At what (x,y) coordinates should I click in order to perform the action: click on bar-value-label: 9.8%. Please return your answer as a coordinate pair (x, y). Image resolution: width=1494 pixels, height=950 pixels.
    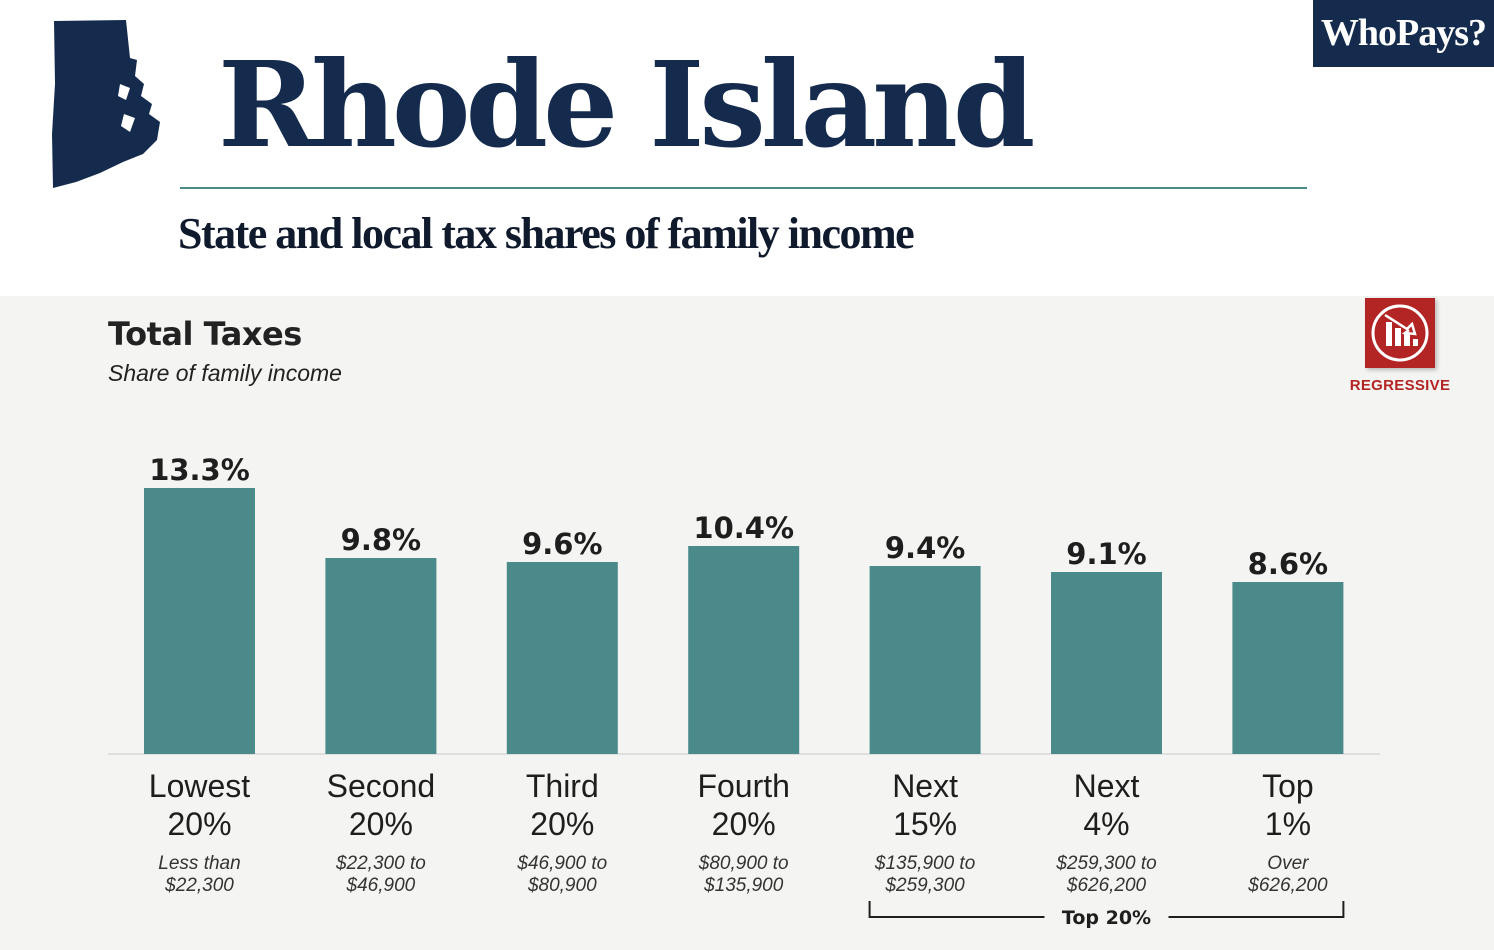
    Looking at the image, I should click on (381, 540).